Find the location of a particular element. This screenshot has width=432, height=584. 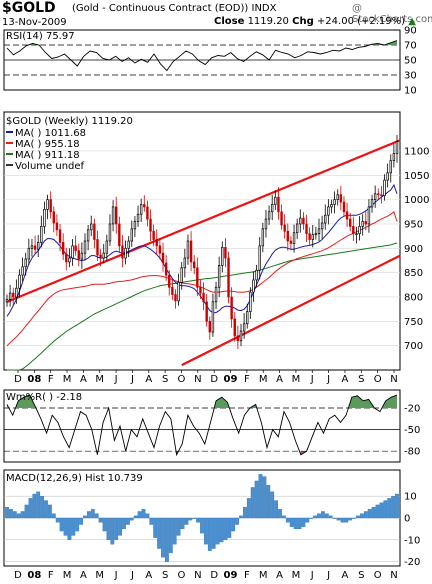

rsi-title-label: RSI(14) 75.97 is located at coordinates (40, 36).